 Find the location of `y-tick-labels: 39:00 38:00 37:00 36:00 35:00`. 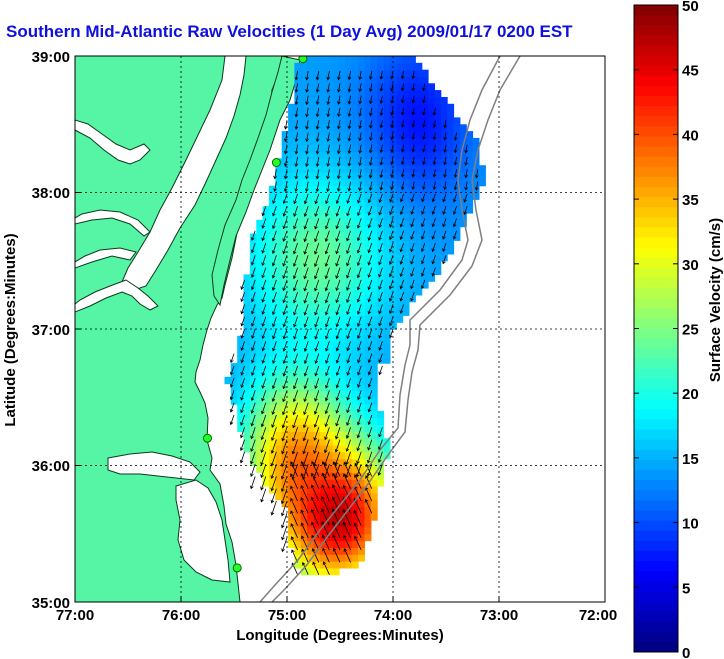

y-tick-labels: 39:00 38:00 37:00 36:00 35:00 is located at coordinates (51, 330).